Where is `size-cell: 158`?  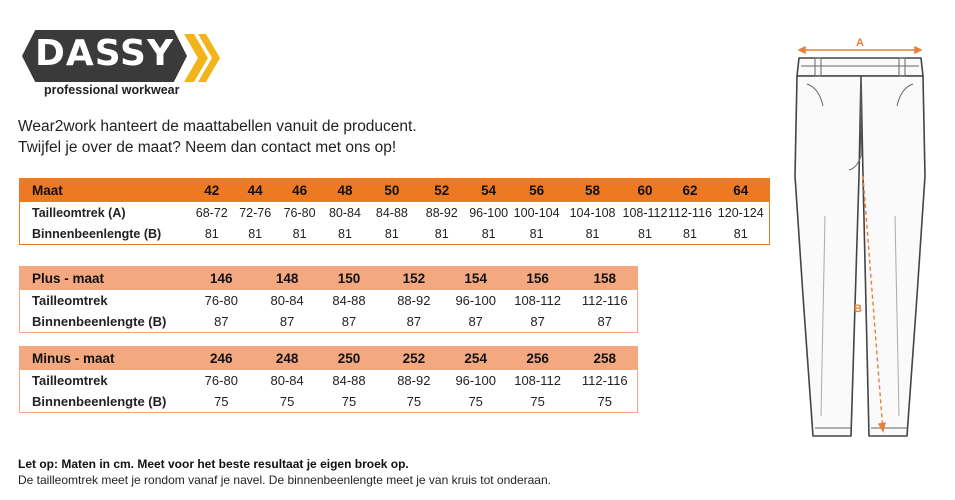
size-cell: 158 is located at coordinates (605, 278).